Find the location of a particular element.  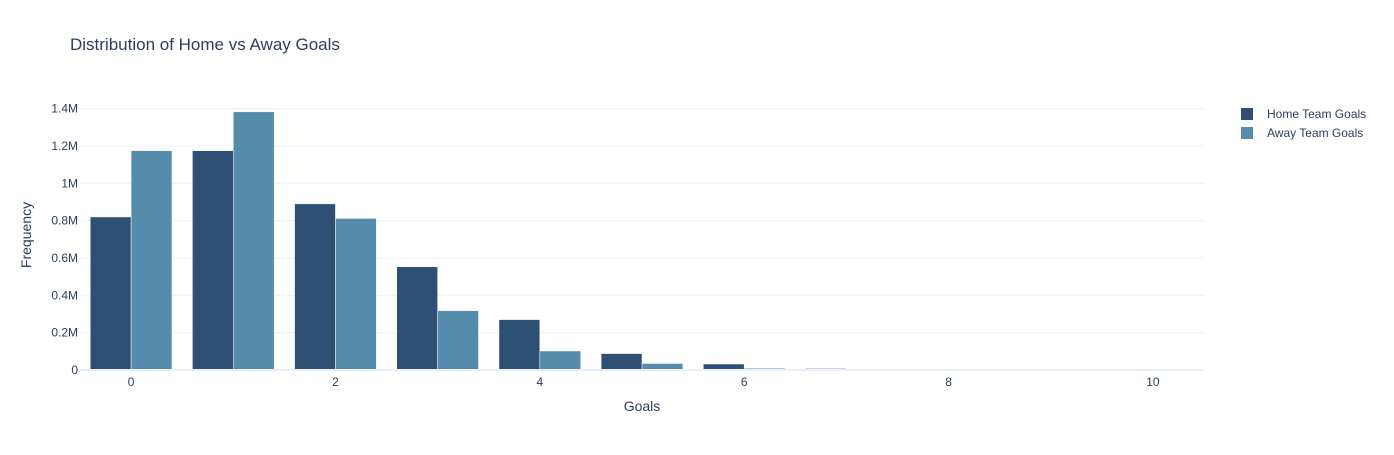

x-tick-label: 0 is located at coordinates (131, 382).